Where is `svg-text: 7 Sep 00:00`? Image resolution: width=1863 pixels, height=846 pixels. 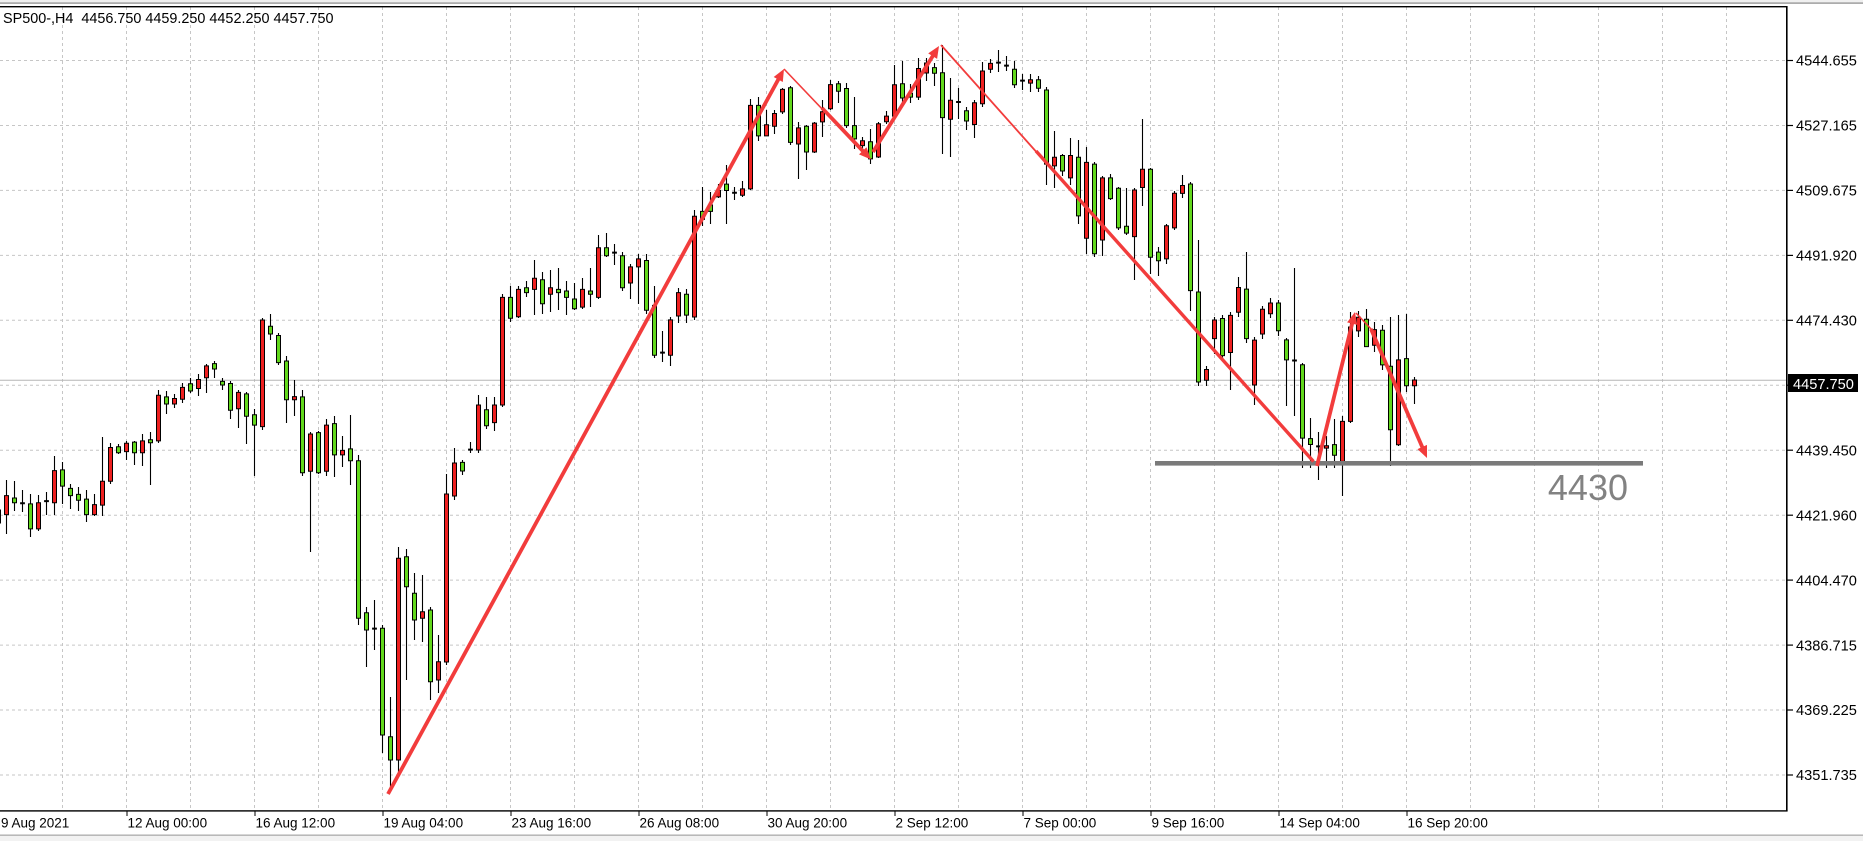 svg-text: 7 Sep 00:00 is located at coordinates (1060, 823).